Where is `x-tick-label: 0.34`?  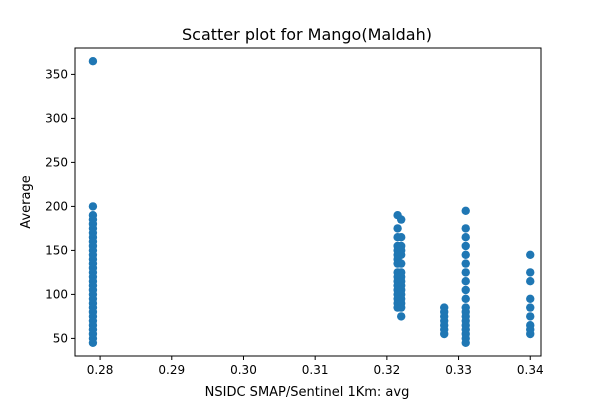 x-tick-label: 0.34 is located at coordinates (530, 370).